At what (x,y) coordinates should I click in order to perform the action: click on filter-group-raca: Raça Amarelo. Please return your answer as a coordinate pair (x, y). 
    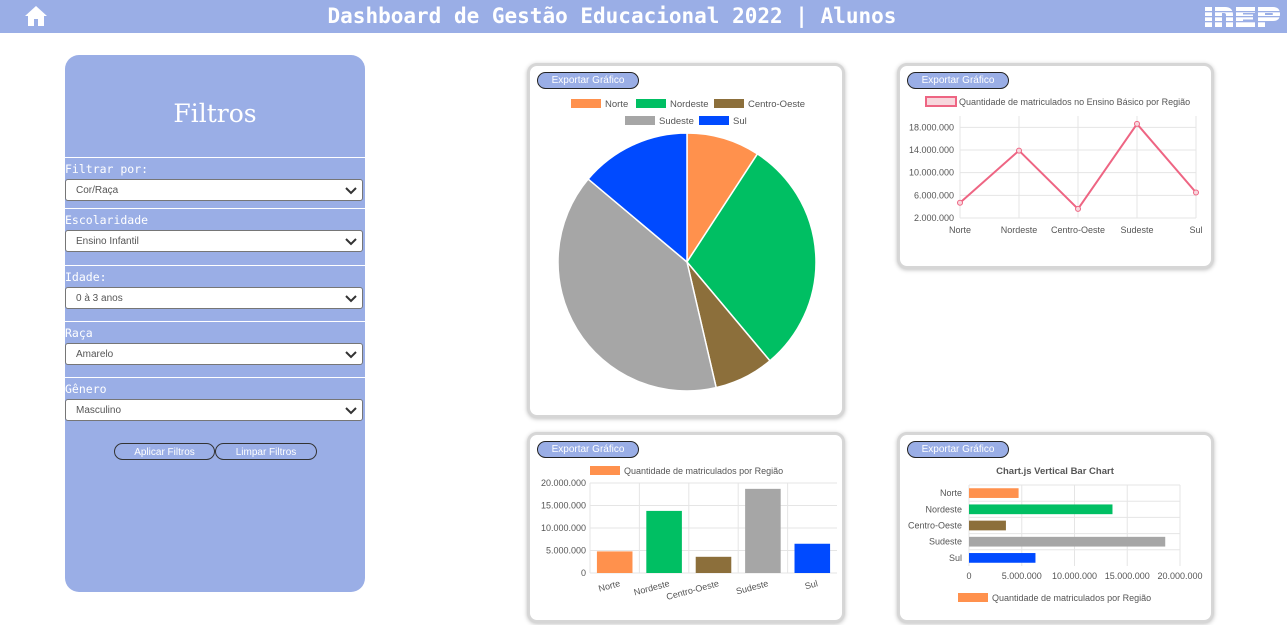
    Looking at the image, I should click on (215, 343).